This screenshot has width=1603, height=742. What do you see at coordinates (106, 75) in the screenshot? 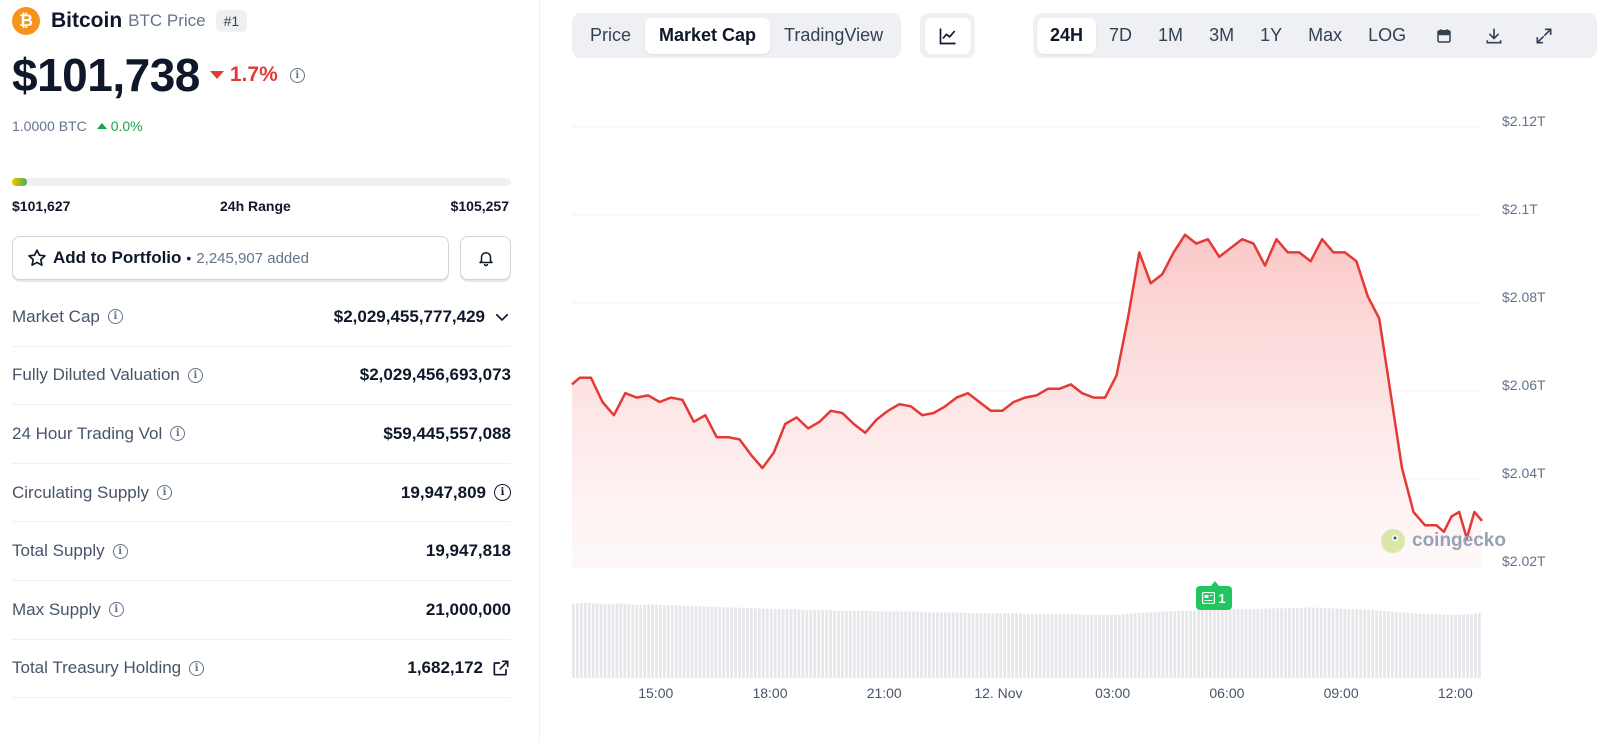
I see `current-price: $101,738` at bounding box center [106, 75].